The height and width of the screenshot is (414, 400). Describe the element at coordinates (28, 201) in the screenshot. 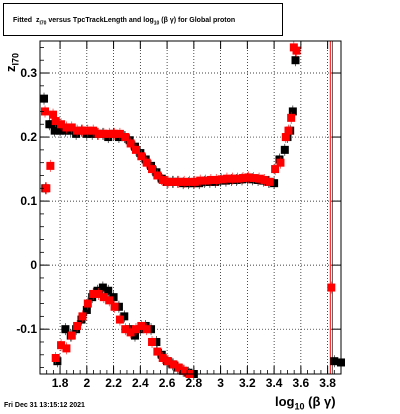

I see `y-tick-label: 0.1` at that location.